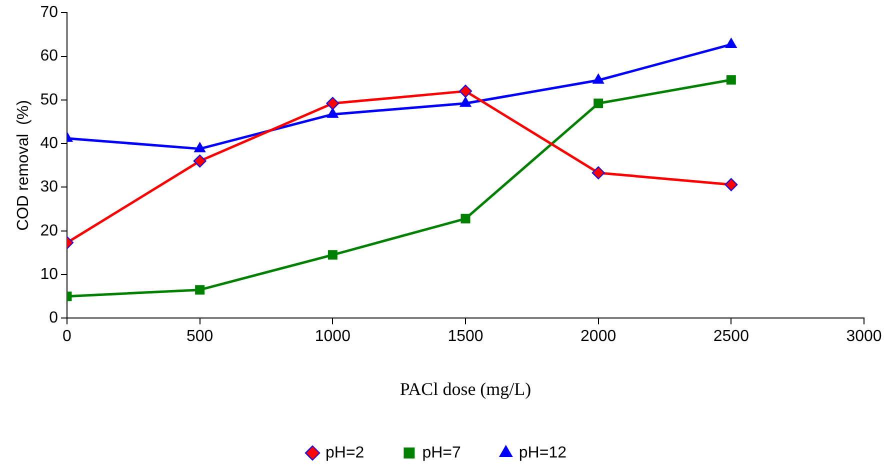 The image size is (889, 476). What do you see at coordinates (466, 337) in the screenshot?
I see `x-tick-label: 1500` at bounding box center [466, 337].